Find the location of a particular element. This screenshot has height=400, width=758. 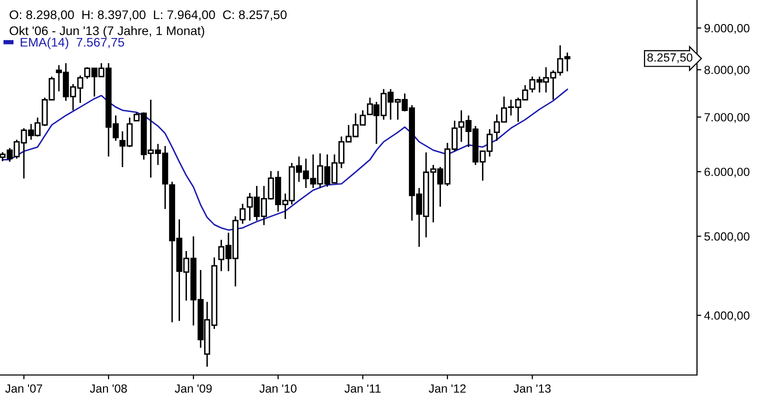

y-tick-label: 9.000,00 is located at coordinates (727, 29).